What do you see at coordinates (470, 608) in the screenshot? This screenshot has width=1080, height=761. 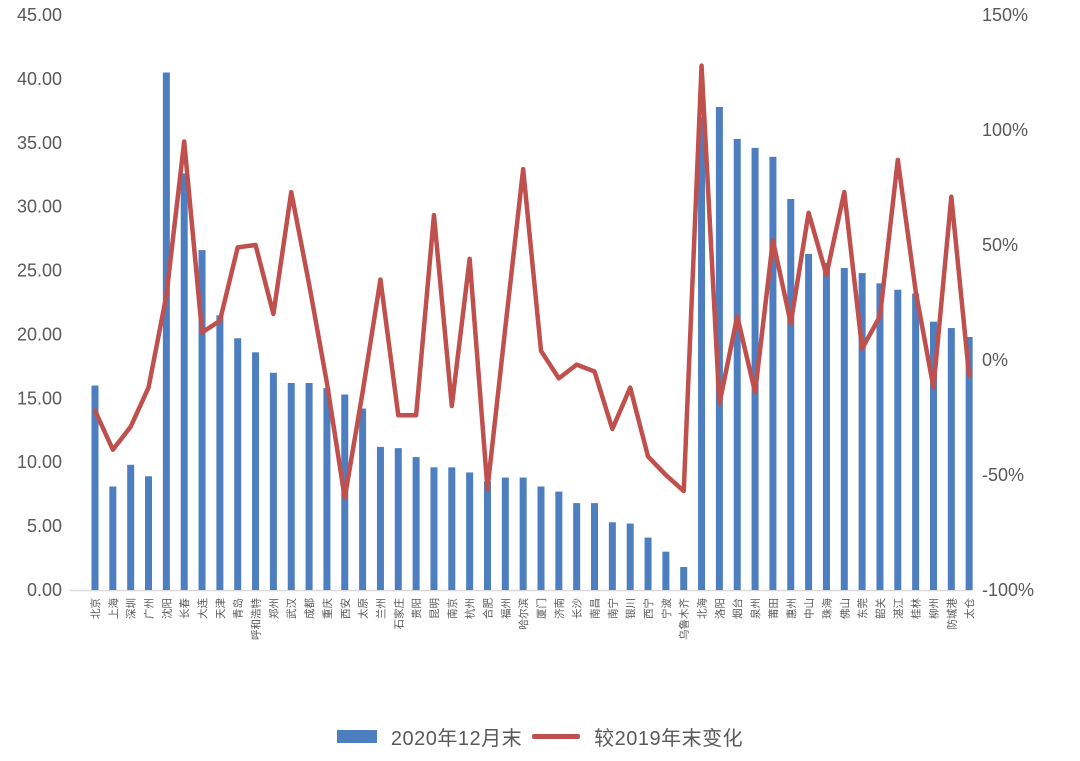 I see `x-axis-category-label: 杭州` at bounding box center [470, 608].